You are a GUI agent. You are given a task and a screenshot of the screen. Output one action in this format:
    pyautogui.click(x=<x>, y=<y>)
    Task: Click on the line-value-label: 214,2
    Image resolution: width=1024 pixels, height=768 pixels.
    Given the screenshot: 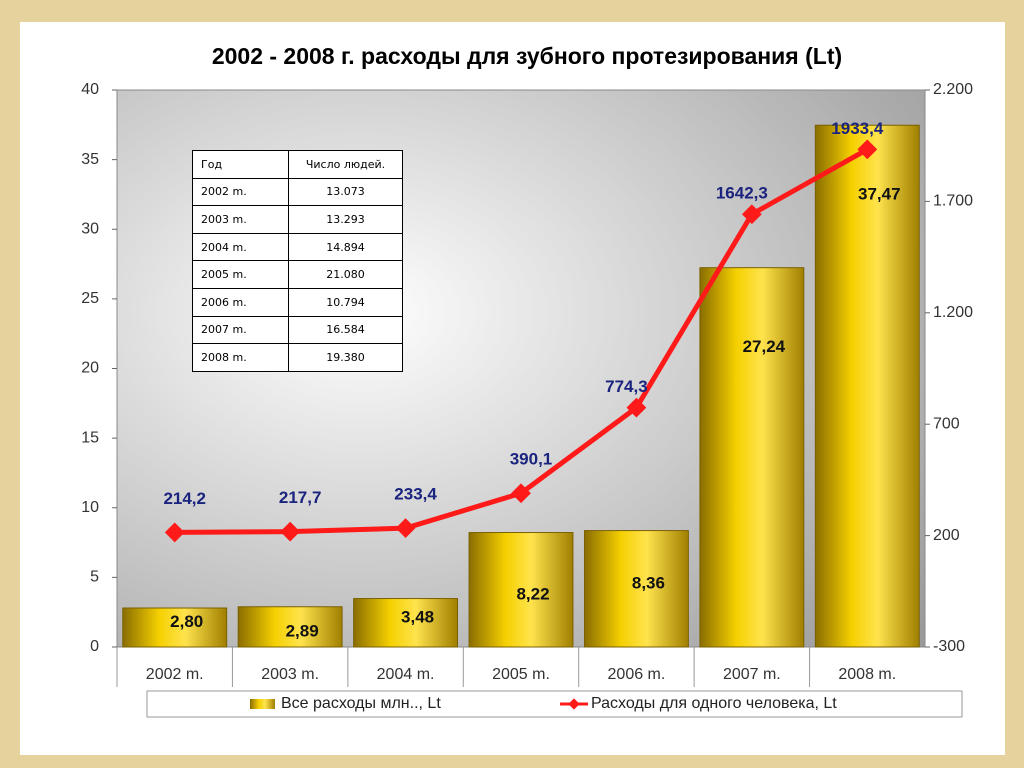 What is the action you would take?
    pyautogui.click(x=184, y=498)
    